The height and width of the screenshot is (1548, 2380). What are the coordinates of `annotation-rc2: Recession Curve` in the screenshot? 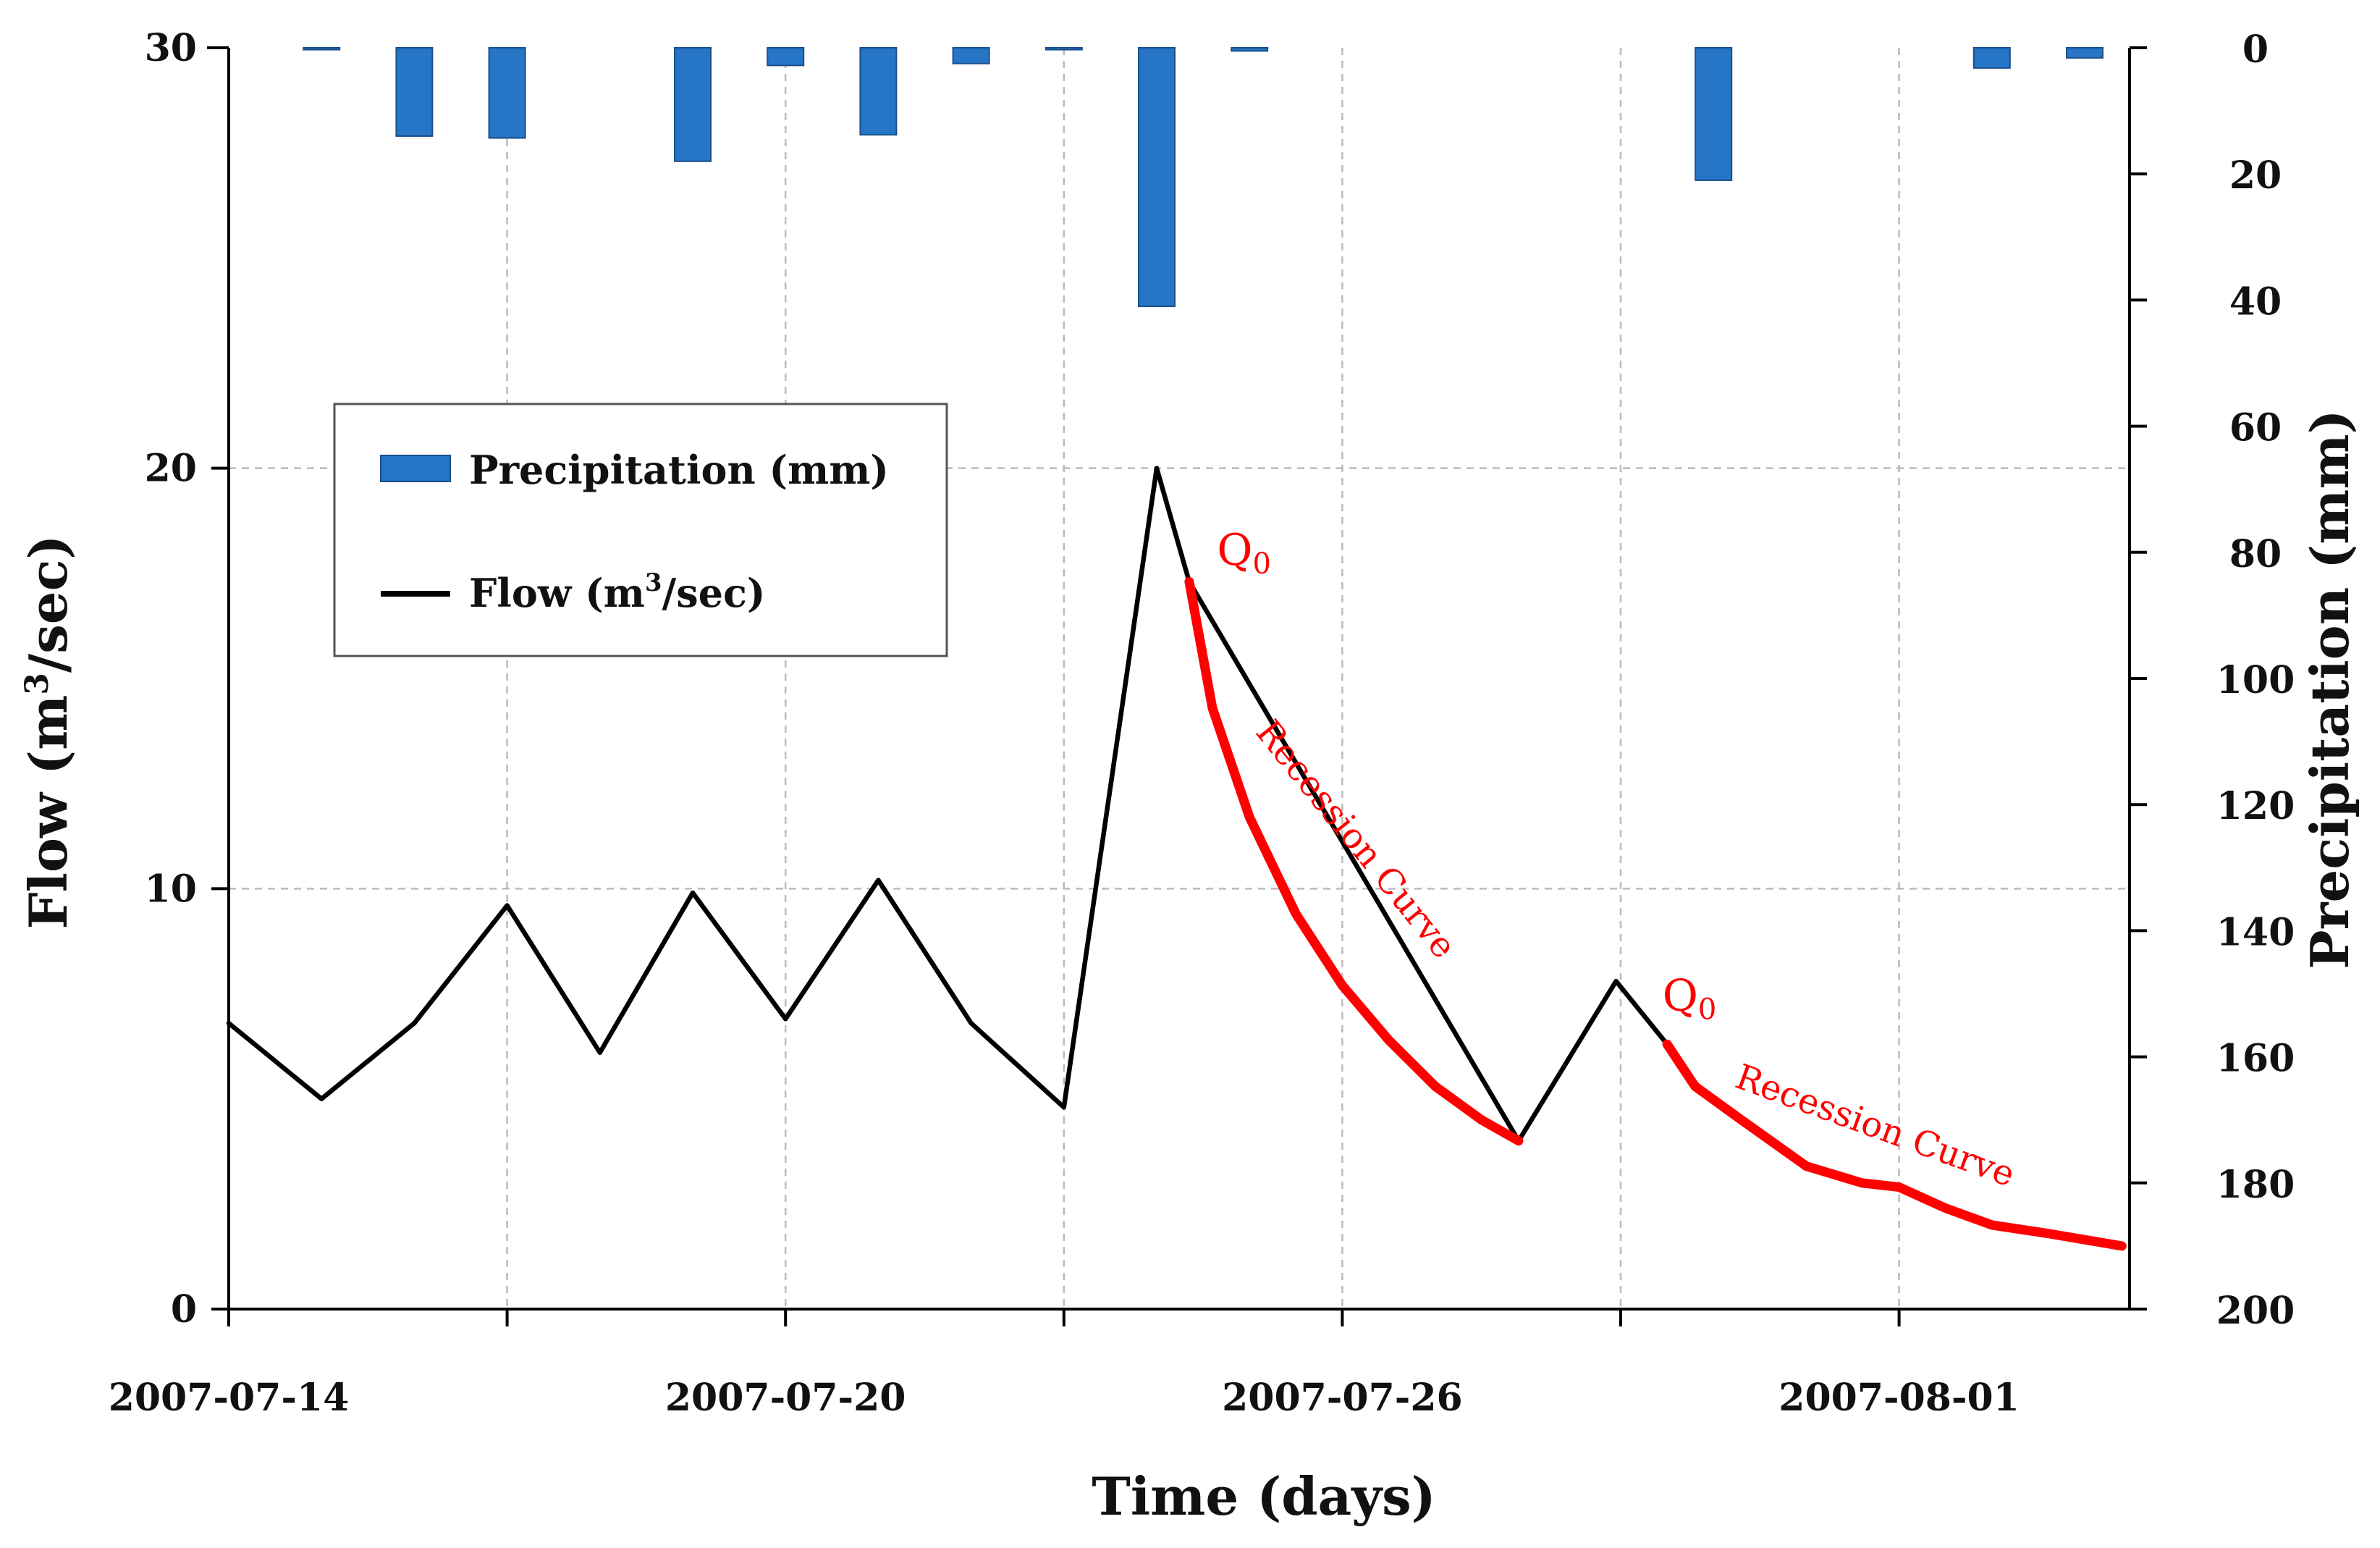 It's located at (1875, 1125).